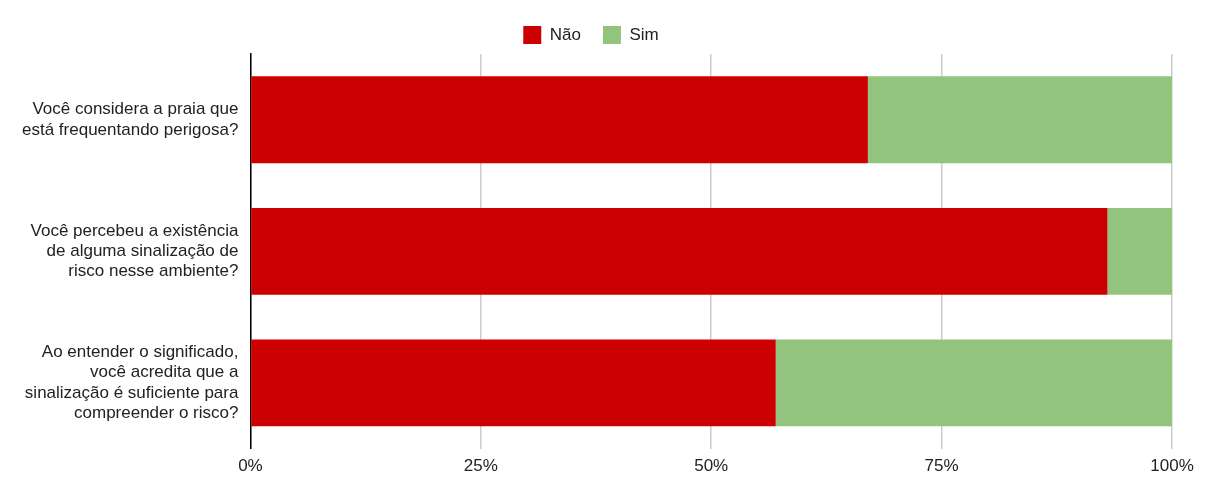 Image resolution: width=1208 pixels, height=491 pixels. I want to click on x-tick-label: 100%, so click(1172, 466).